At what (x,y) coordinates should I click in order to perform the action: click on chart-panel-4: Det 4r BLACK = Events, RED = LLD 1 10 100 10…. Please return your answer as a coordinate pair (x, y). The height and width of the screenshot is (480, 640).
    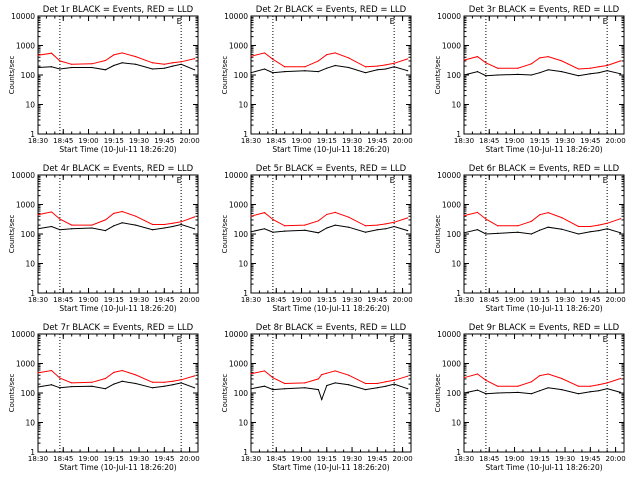
    Looking at the image, I should click on (104, 238).